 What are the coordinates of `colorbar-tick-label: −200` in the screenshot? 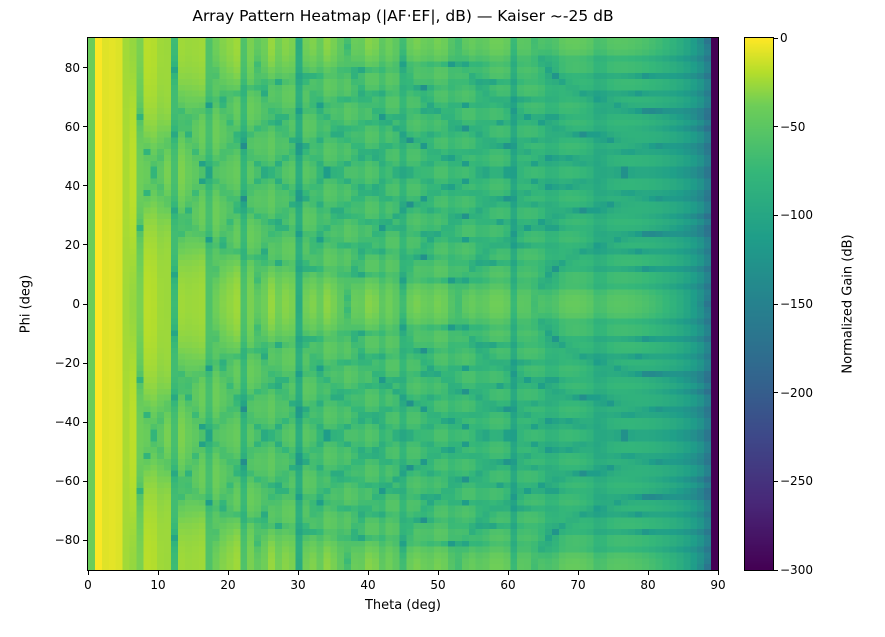 It's located at (796, 392).